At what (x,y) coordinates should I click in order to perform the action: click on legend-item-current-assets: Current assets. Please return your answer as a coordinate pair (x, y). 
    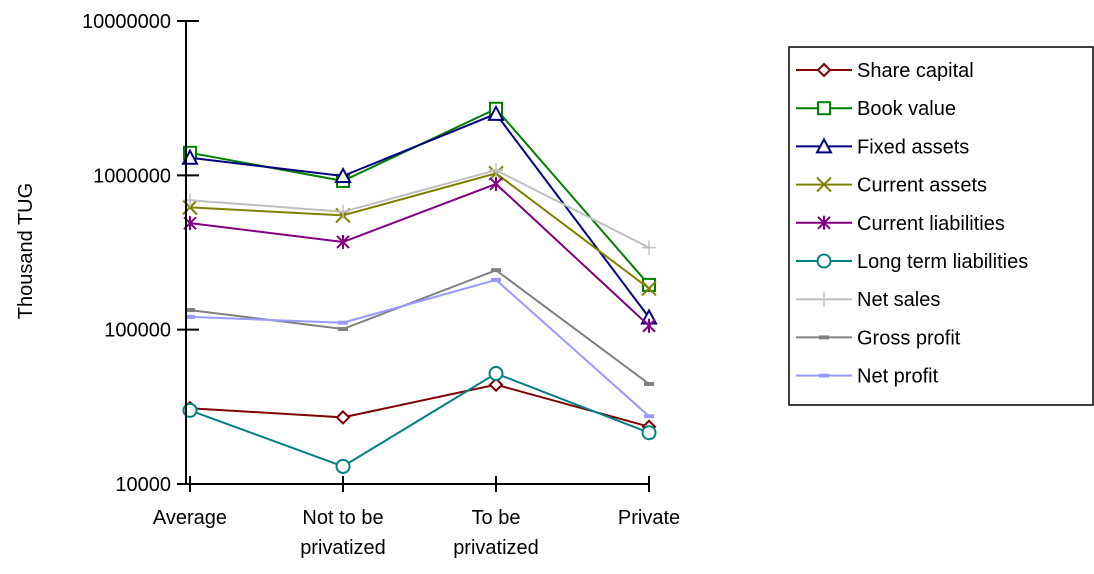
    Looking at the image, I should click on (891, 186).